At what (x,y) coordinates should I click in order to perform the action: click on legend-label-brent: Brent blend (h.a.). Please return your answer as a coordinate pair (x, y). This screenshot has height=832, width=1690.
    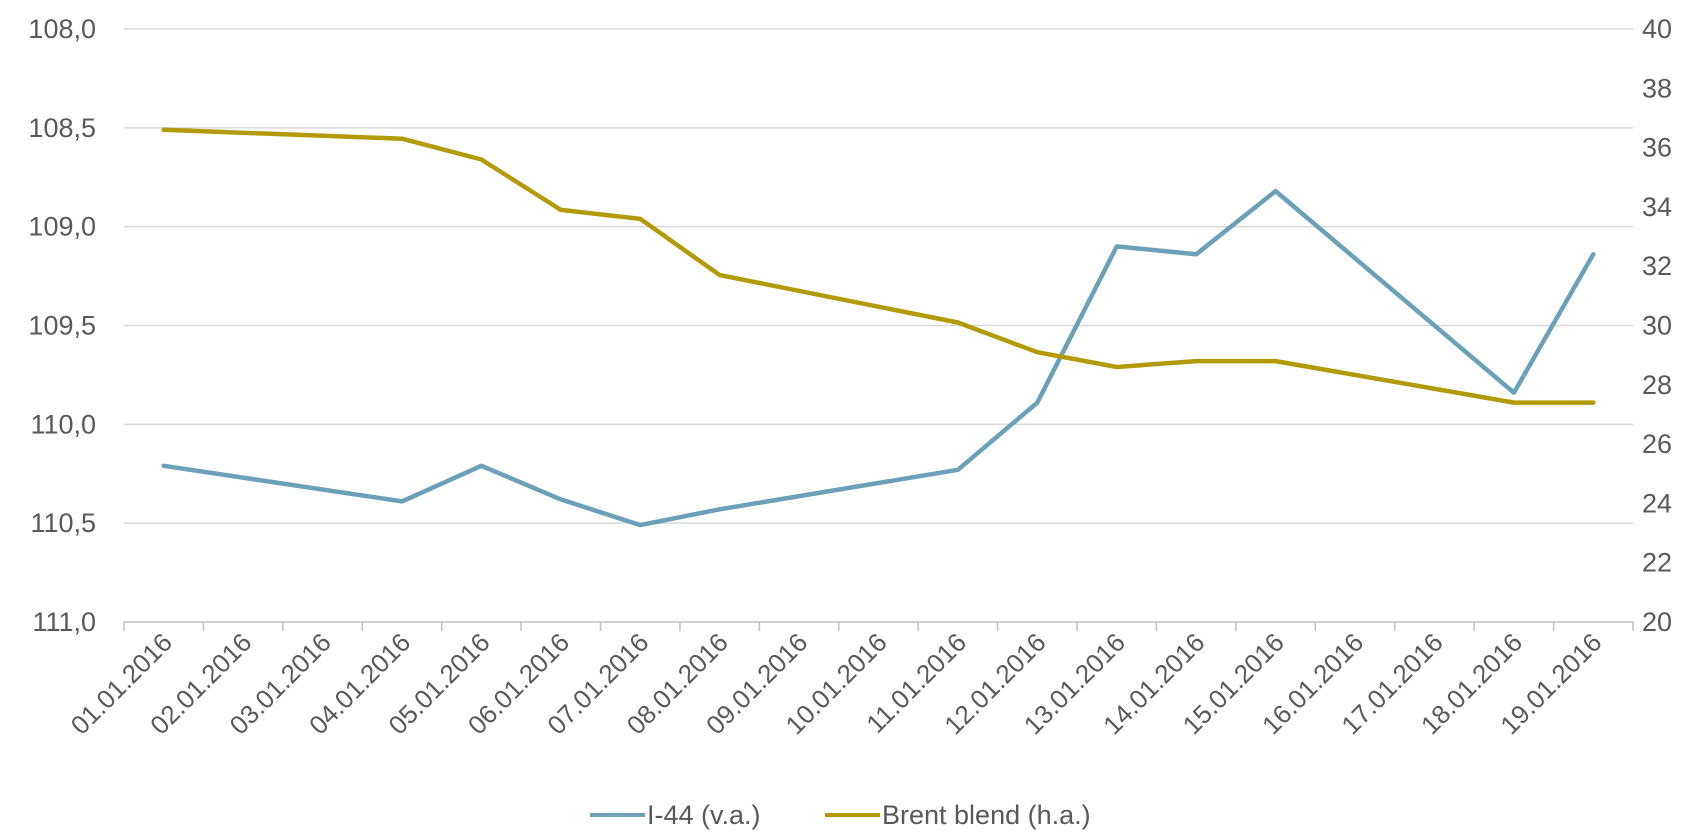
    Looking at the image, I should click on (986, 815).